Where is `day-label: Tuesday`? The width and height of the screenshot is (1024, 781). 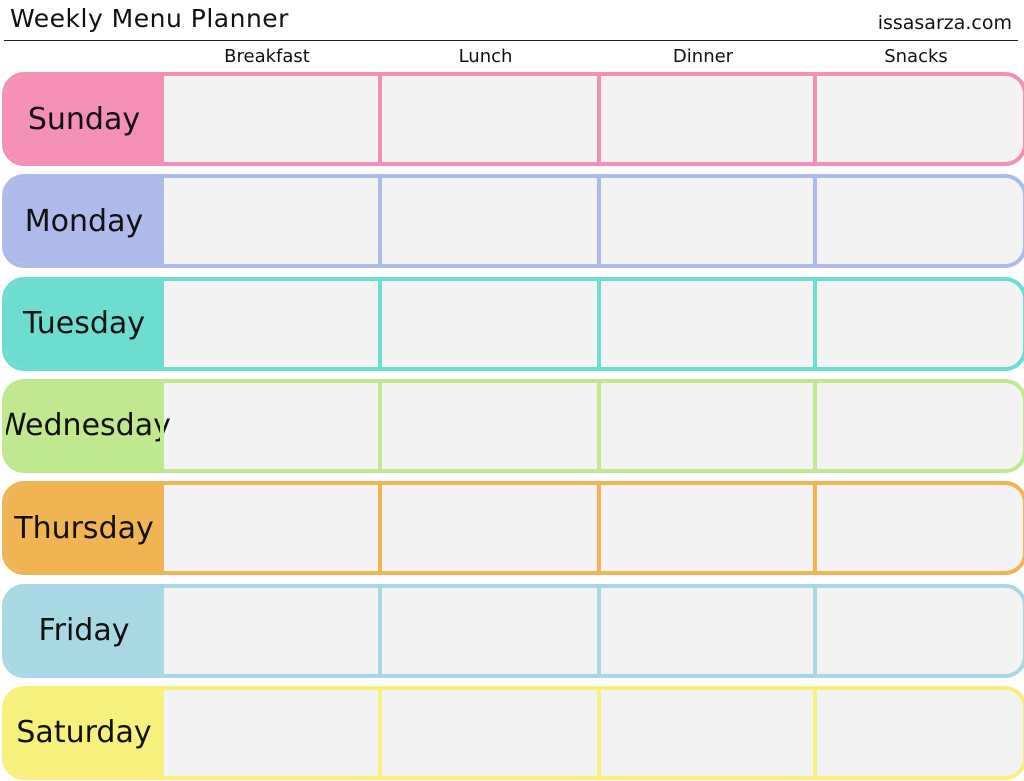 day-label: Tuesday is located at coordinates (84, 323).